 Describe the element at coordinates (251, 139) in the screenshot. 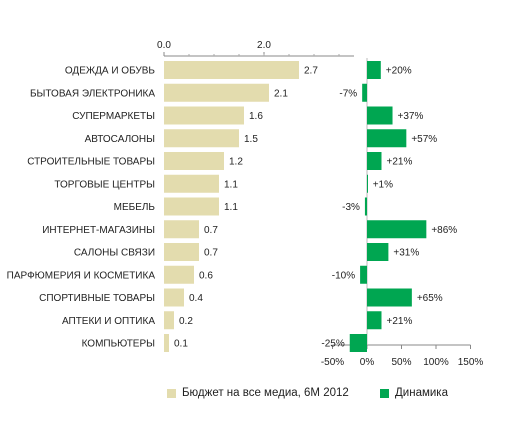

I see `budget-value-label: 1.5` at that location.